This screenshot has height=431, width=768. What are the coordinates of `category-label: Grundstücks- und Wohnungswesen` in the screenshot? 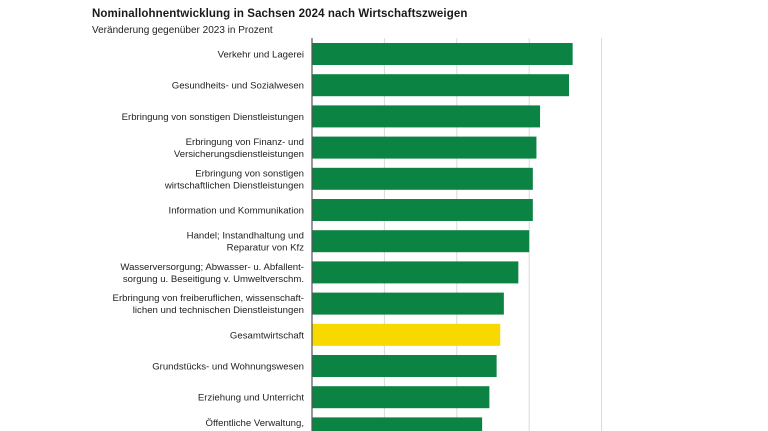 It's located at (228, 367).